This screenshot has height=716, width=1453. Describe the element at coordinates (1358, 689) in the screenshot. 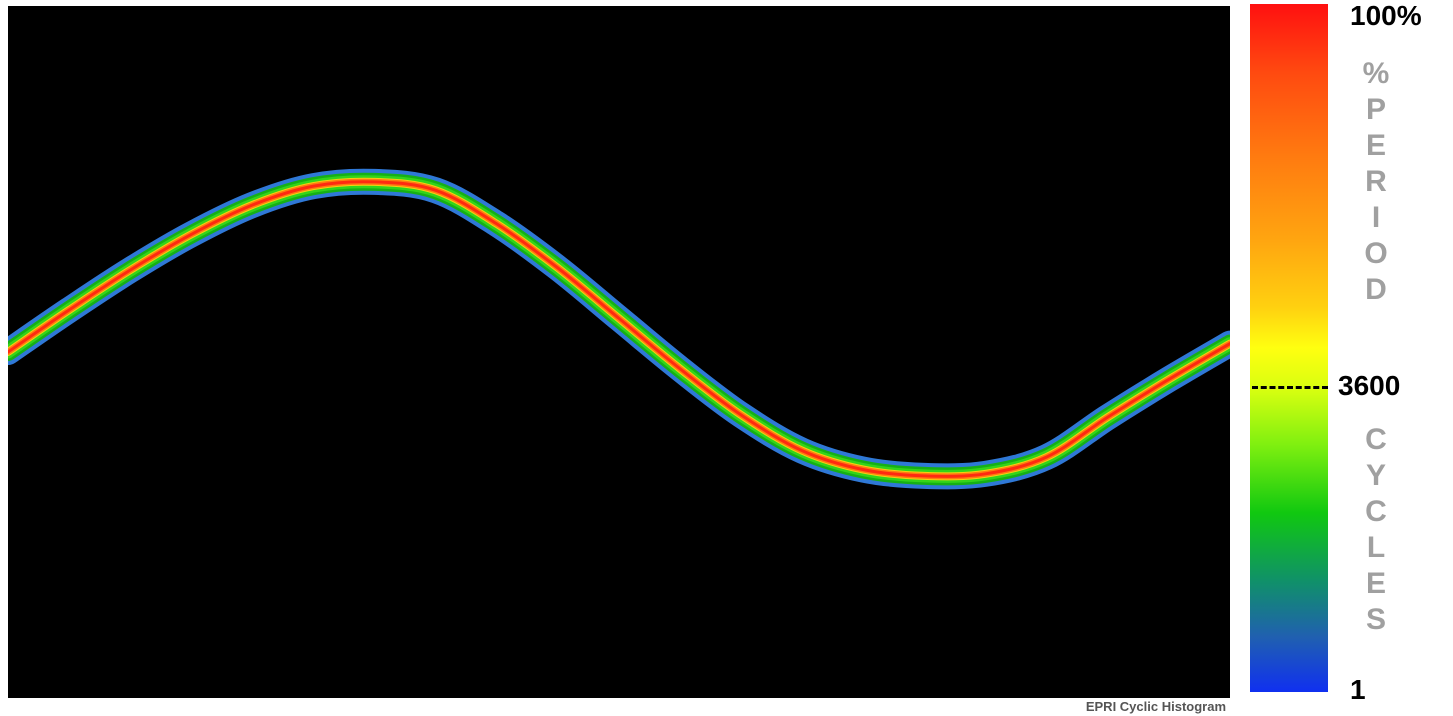

I see `colorbar-bottom-label: 1` at that location.